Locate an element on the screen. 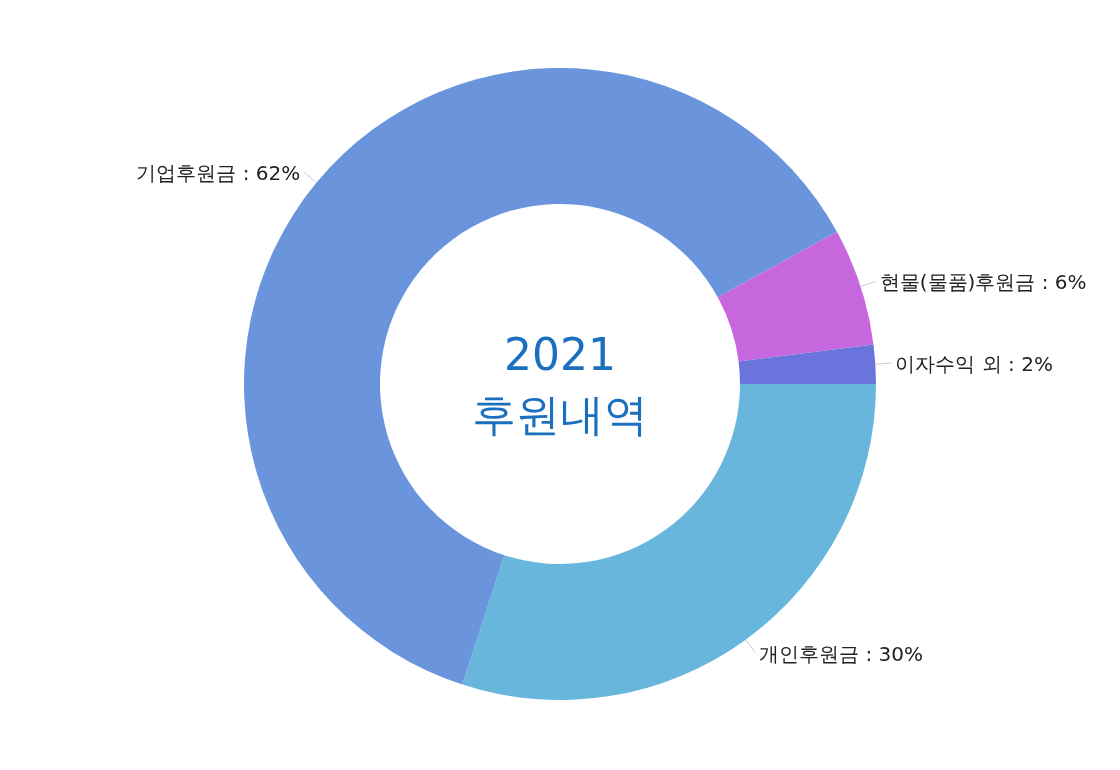 Image resolution: width=1120 pixels, height=770 pixels. slice-label: 이자수익 외 : 2% is located at coordinates (974, 364).